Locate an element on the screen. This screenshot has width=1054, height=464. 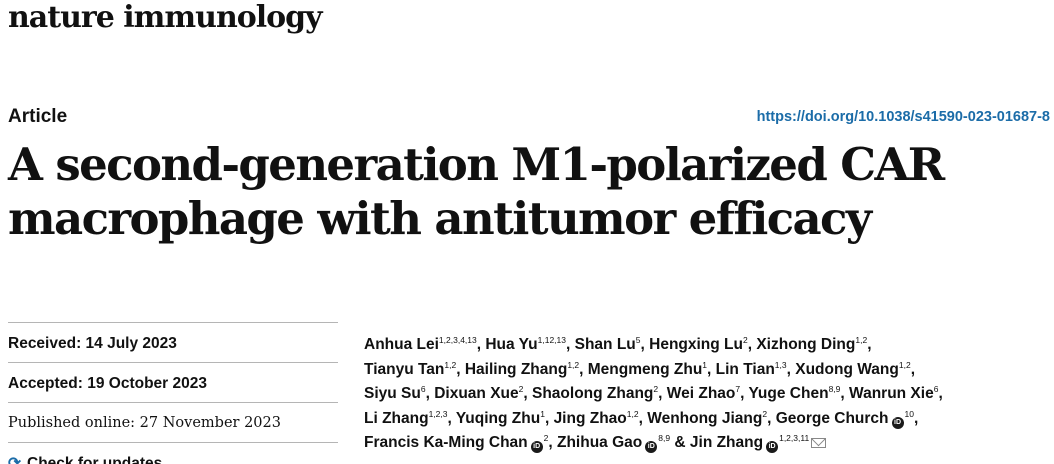
author-name: Hengxing Lu is located at coordinates (696, 344).